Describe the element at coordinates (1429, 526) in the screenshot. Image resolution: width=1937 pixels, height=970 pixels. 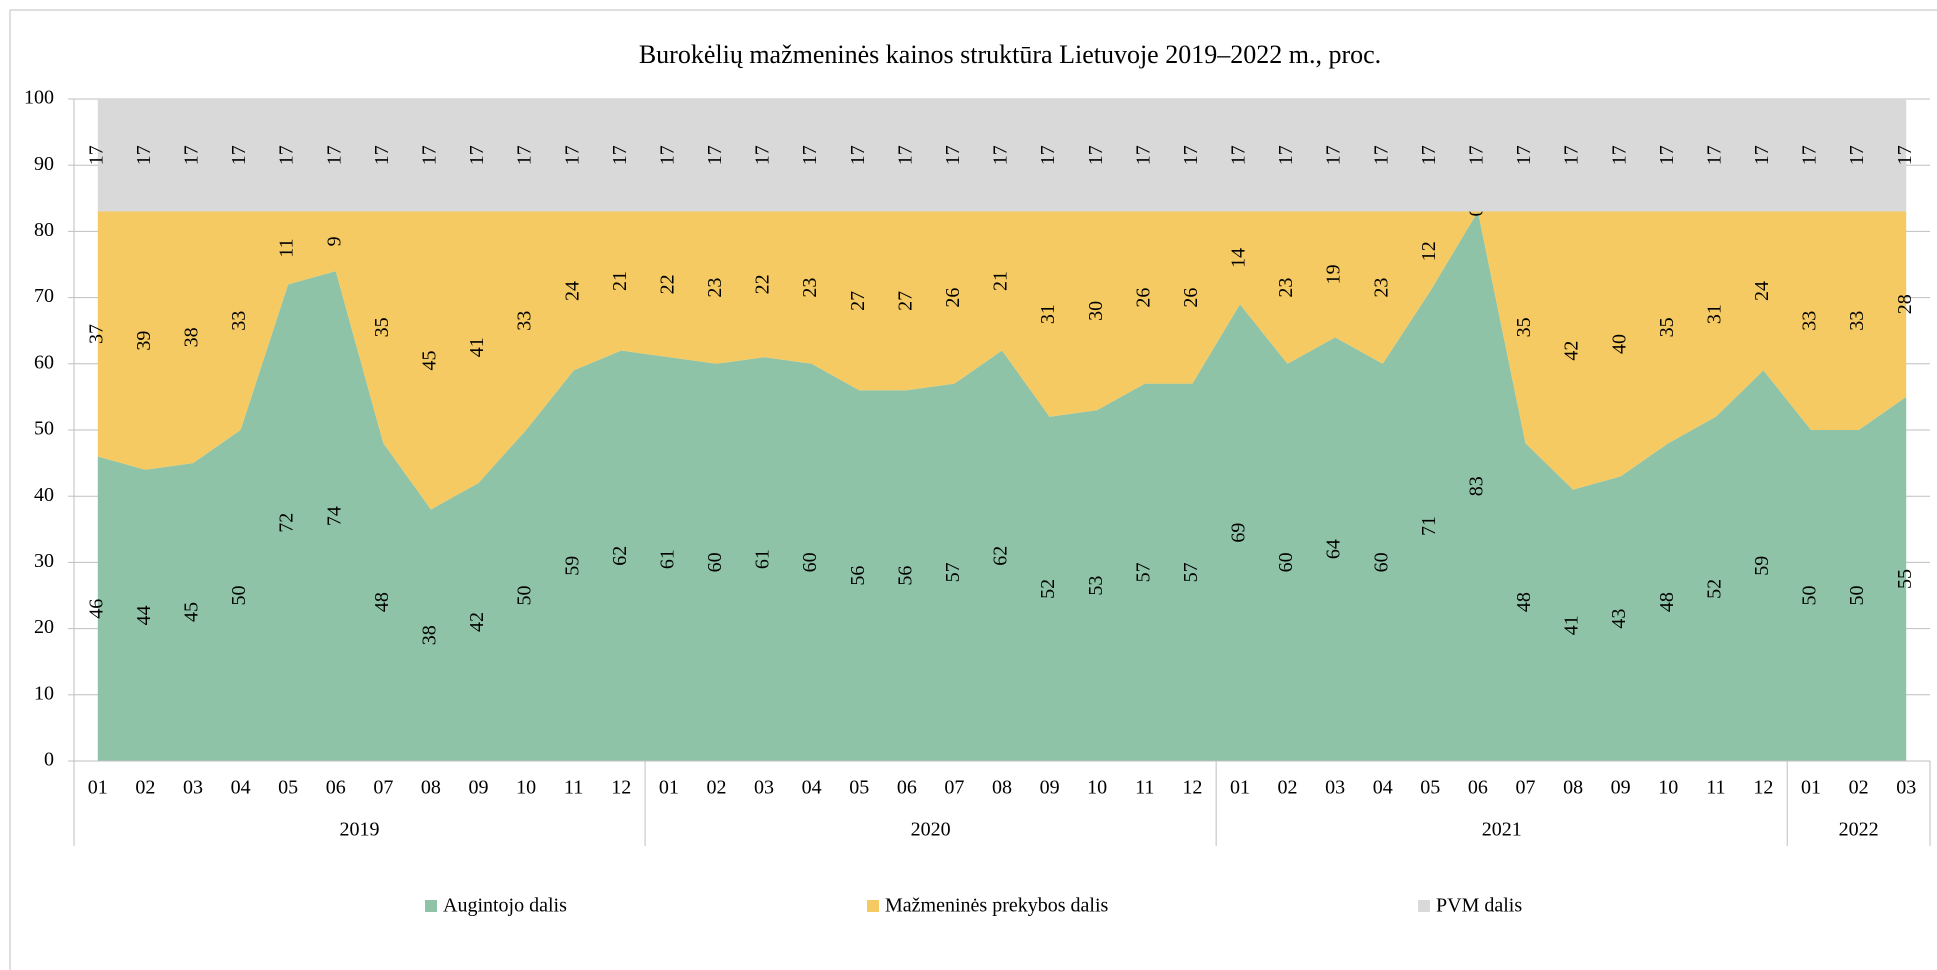
I see `data-label: 71` at that location.